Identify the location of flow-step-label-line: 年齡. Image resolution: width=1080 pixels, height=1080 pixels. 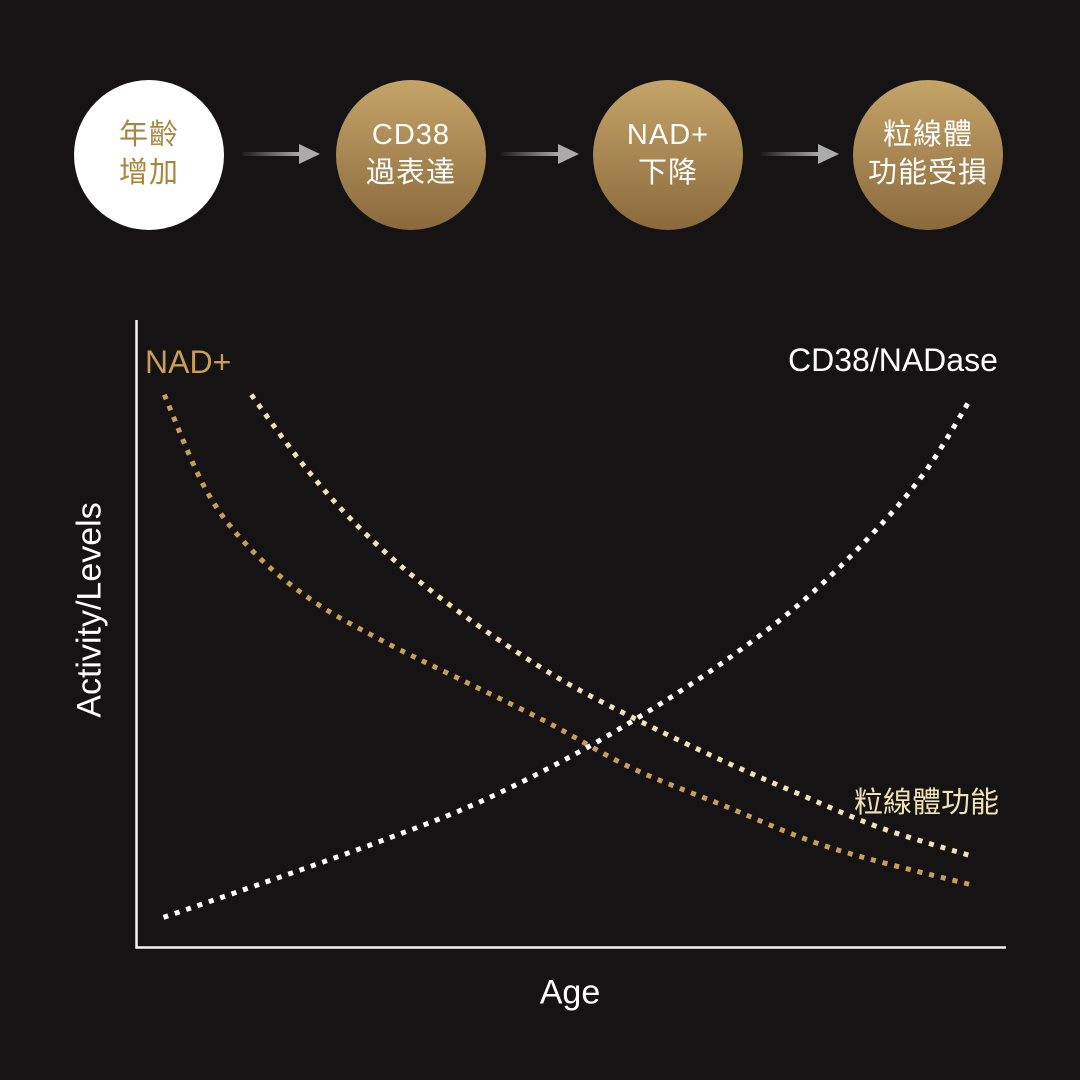
(148, 135).